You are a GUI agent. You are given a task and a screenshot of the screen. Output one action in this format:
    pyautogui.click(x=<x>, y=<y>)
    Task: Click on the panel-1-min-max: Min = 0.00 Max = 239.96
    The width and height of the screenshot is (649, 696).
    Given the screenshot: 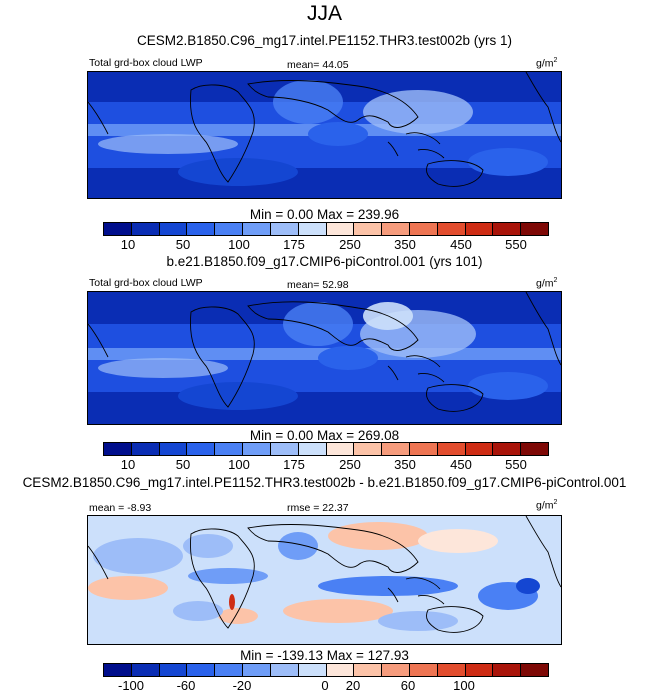 What is the action you would take?
    pyautogui.click(x=324, y=214)
    